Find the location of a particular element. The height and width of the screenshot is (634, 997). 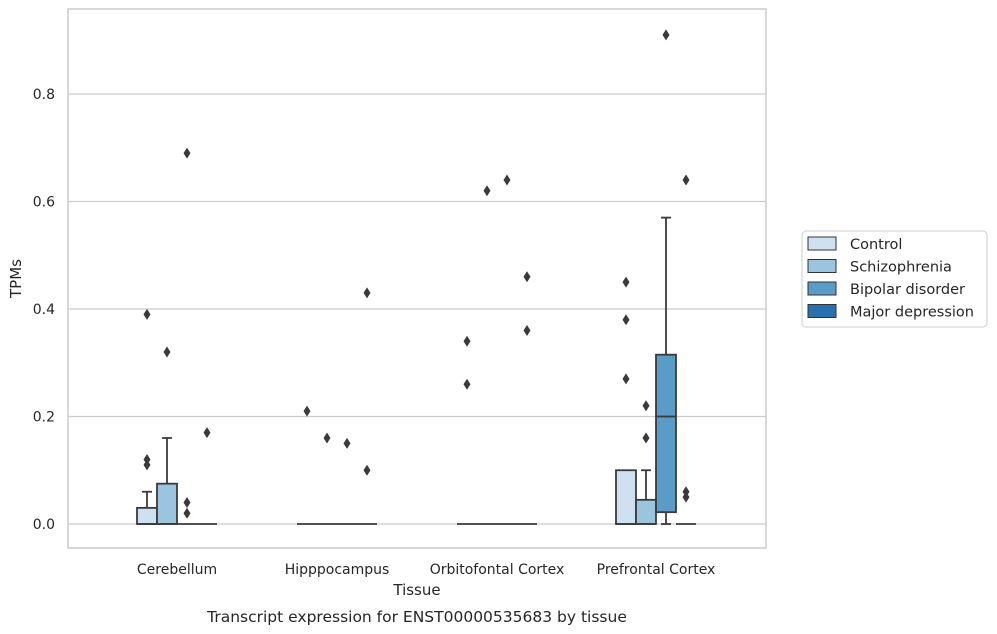

y-tick-label: 0.8 is located at coordinates (44, 95).